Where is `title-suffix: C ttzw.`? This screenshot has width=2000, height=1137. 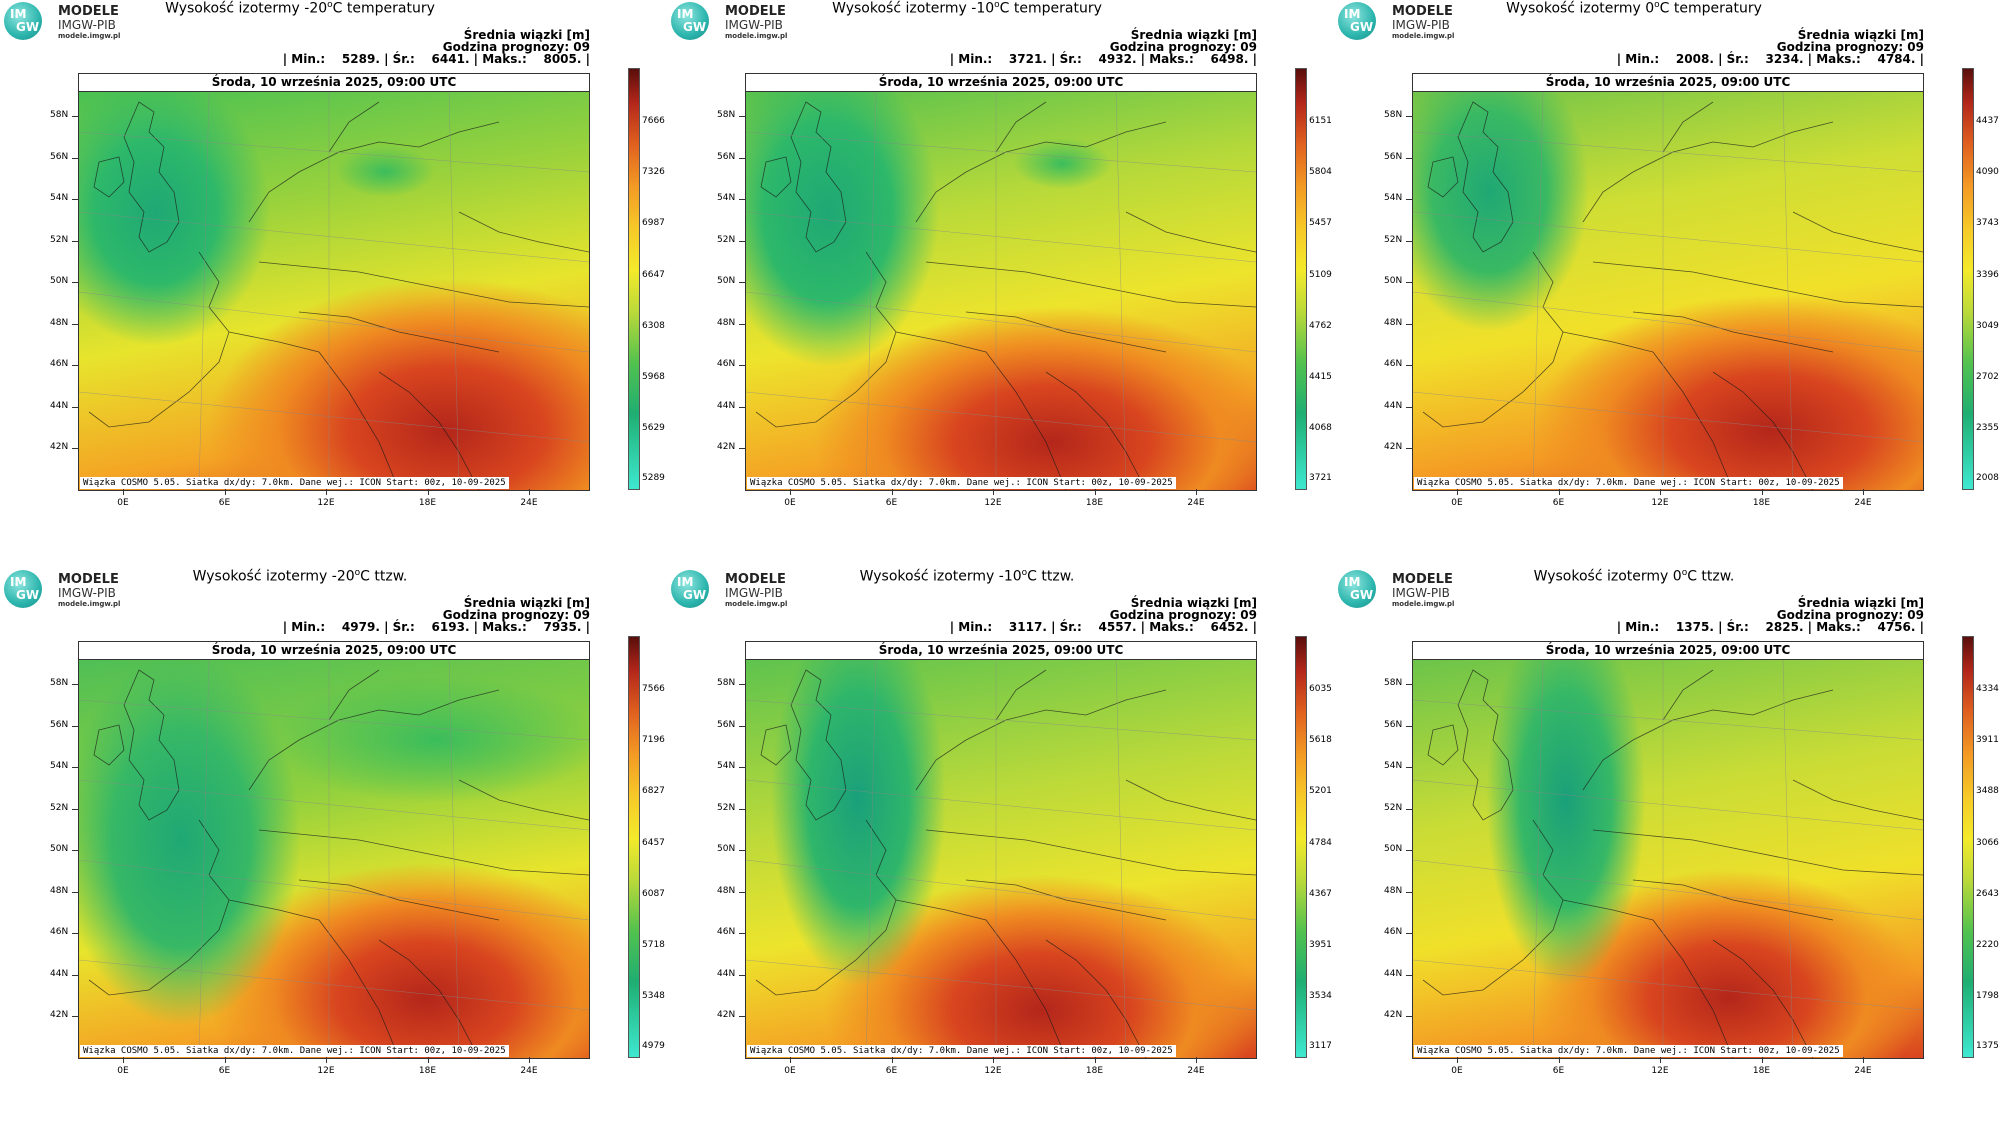 title-suffix: C ttzw. is located at coordinates (384, 576).